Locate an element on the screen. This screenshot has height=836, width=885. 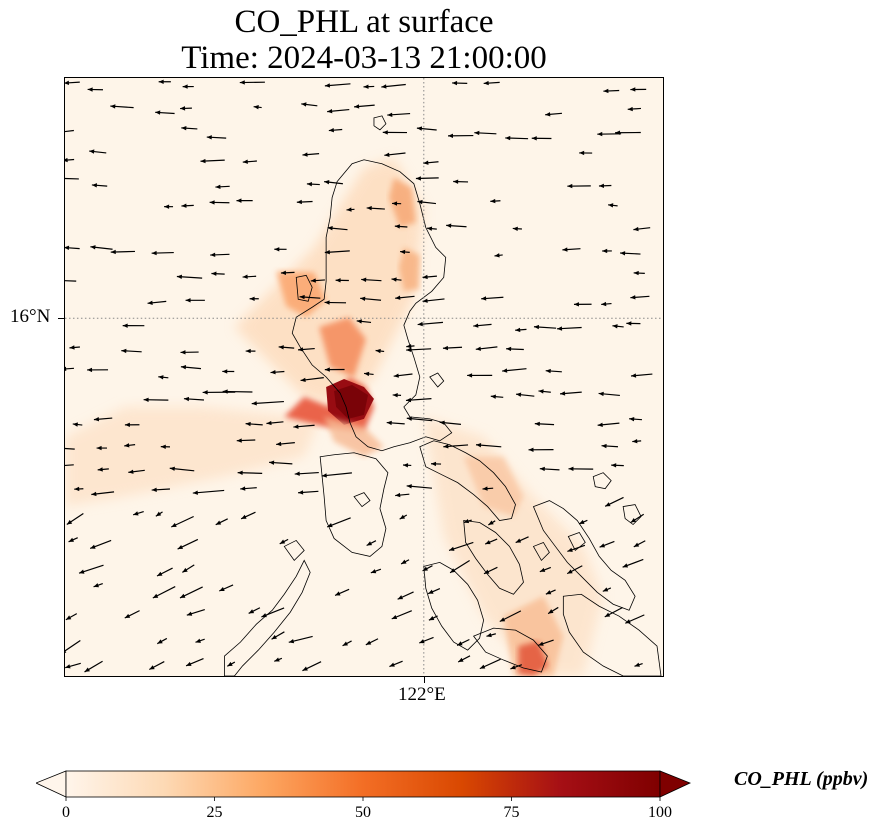
title-line-1: CO_PHL at surface is located at coordinates (364, 22).